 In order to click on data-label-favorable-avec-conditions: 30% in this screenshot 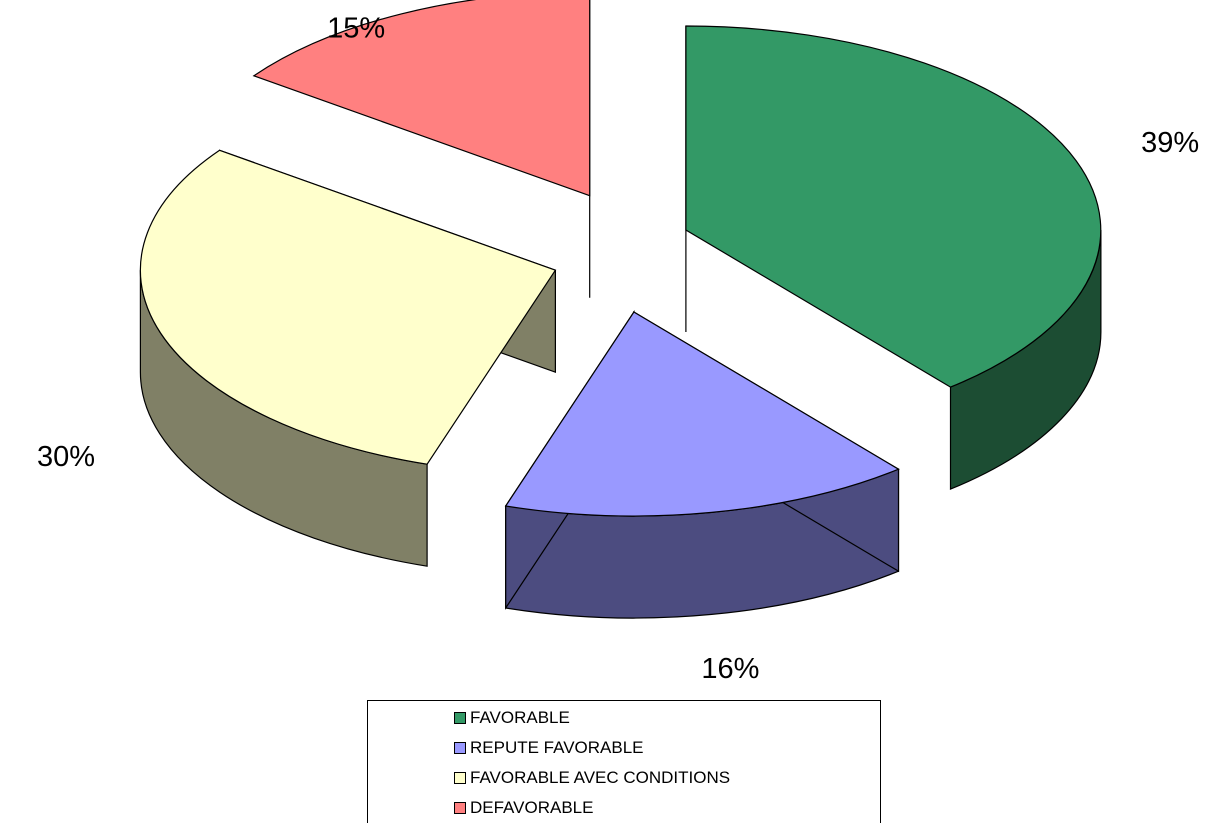, I will do `click(66, 457)`.